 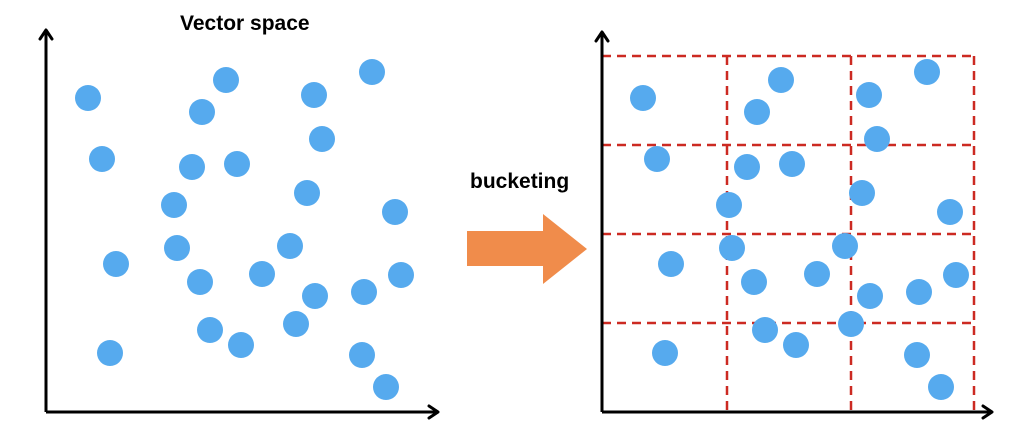 I want to click on bucketing-arrow, so click(x=527, y=249).